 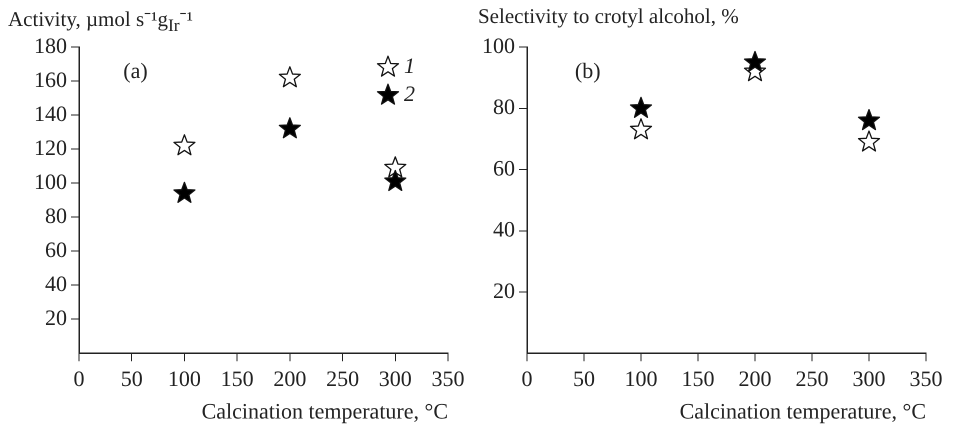 What do you see at coordinates (50, 147) in the screenshot?
I see `y-tick-label: 120` at bounding box center [50, 147].